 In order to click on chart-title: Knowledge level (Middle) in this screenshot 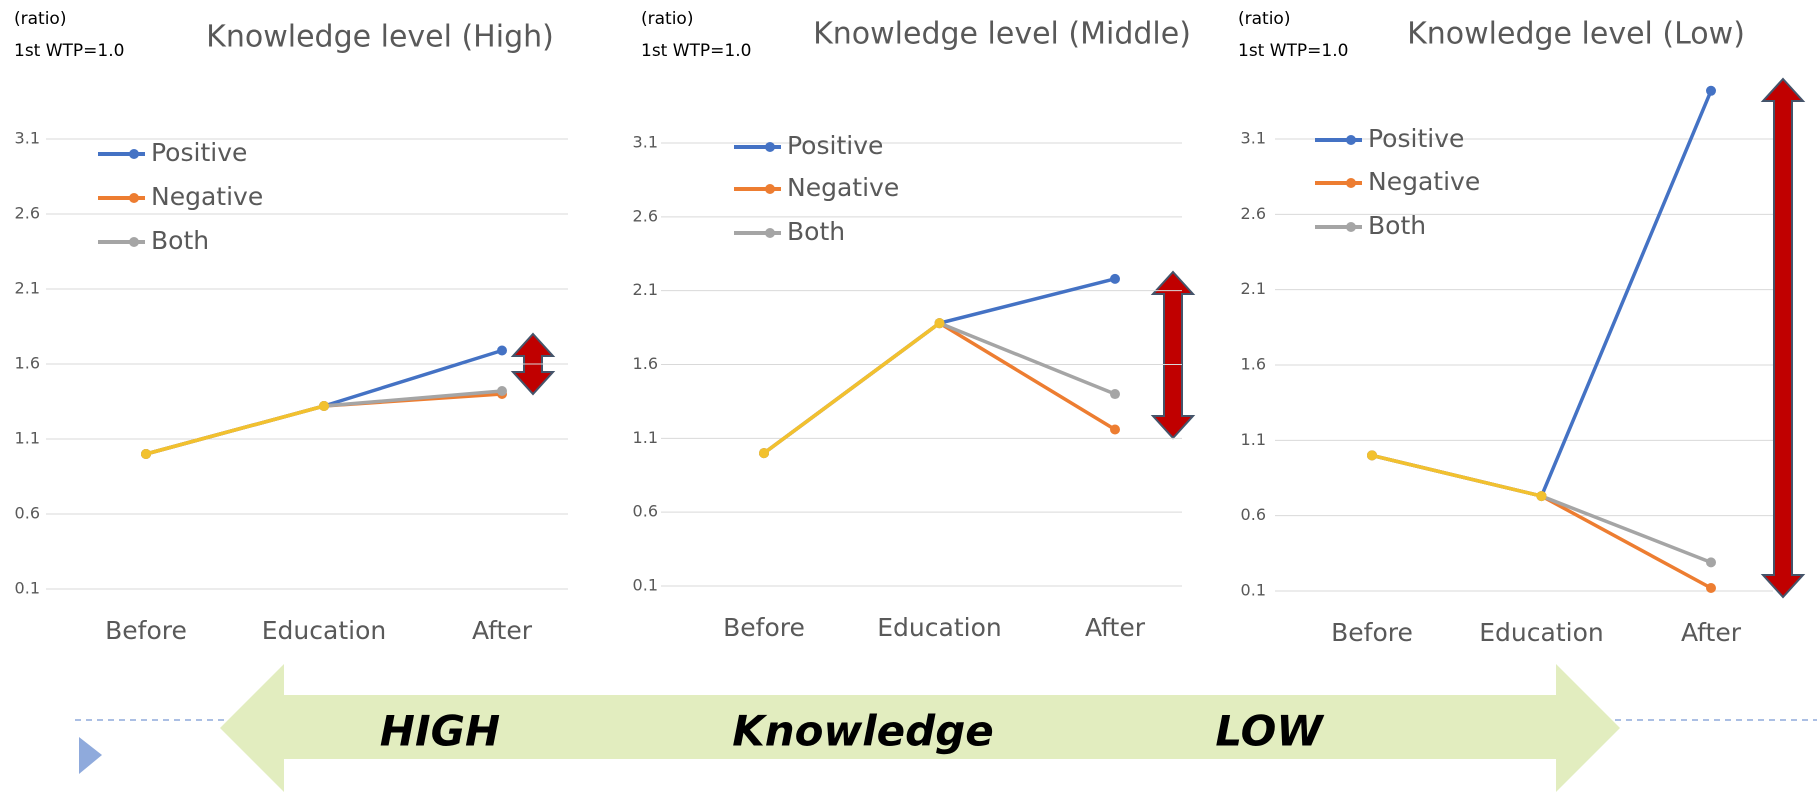, I will do `click(1002, 34)`.